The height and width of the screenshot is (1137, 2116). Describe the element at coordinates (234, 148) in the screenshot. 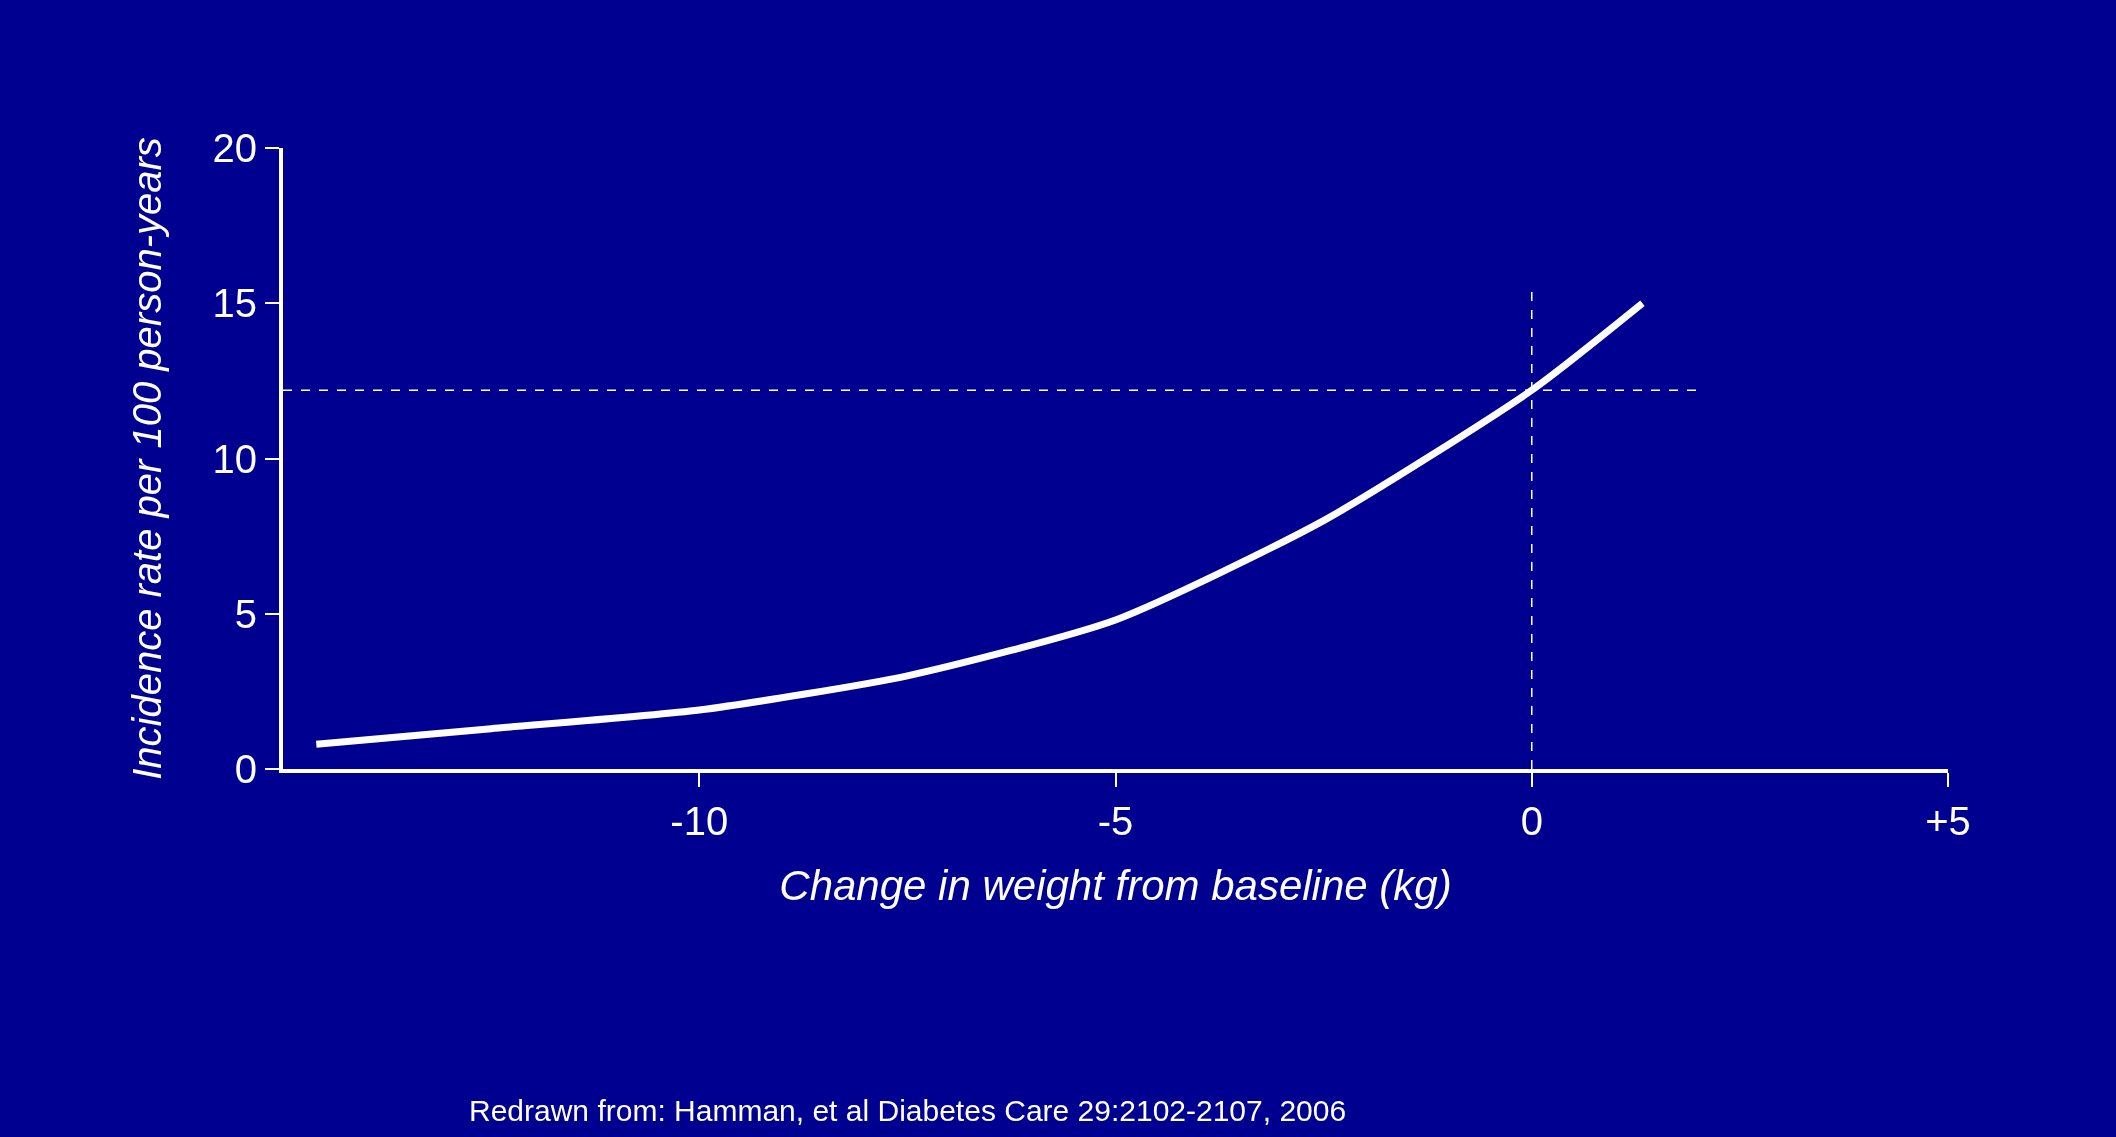

I see `y-tick-label: 20` at that location.